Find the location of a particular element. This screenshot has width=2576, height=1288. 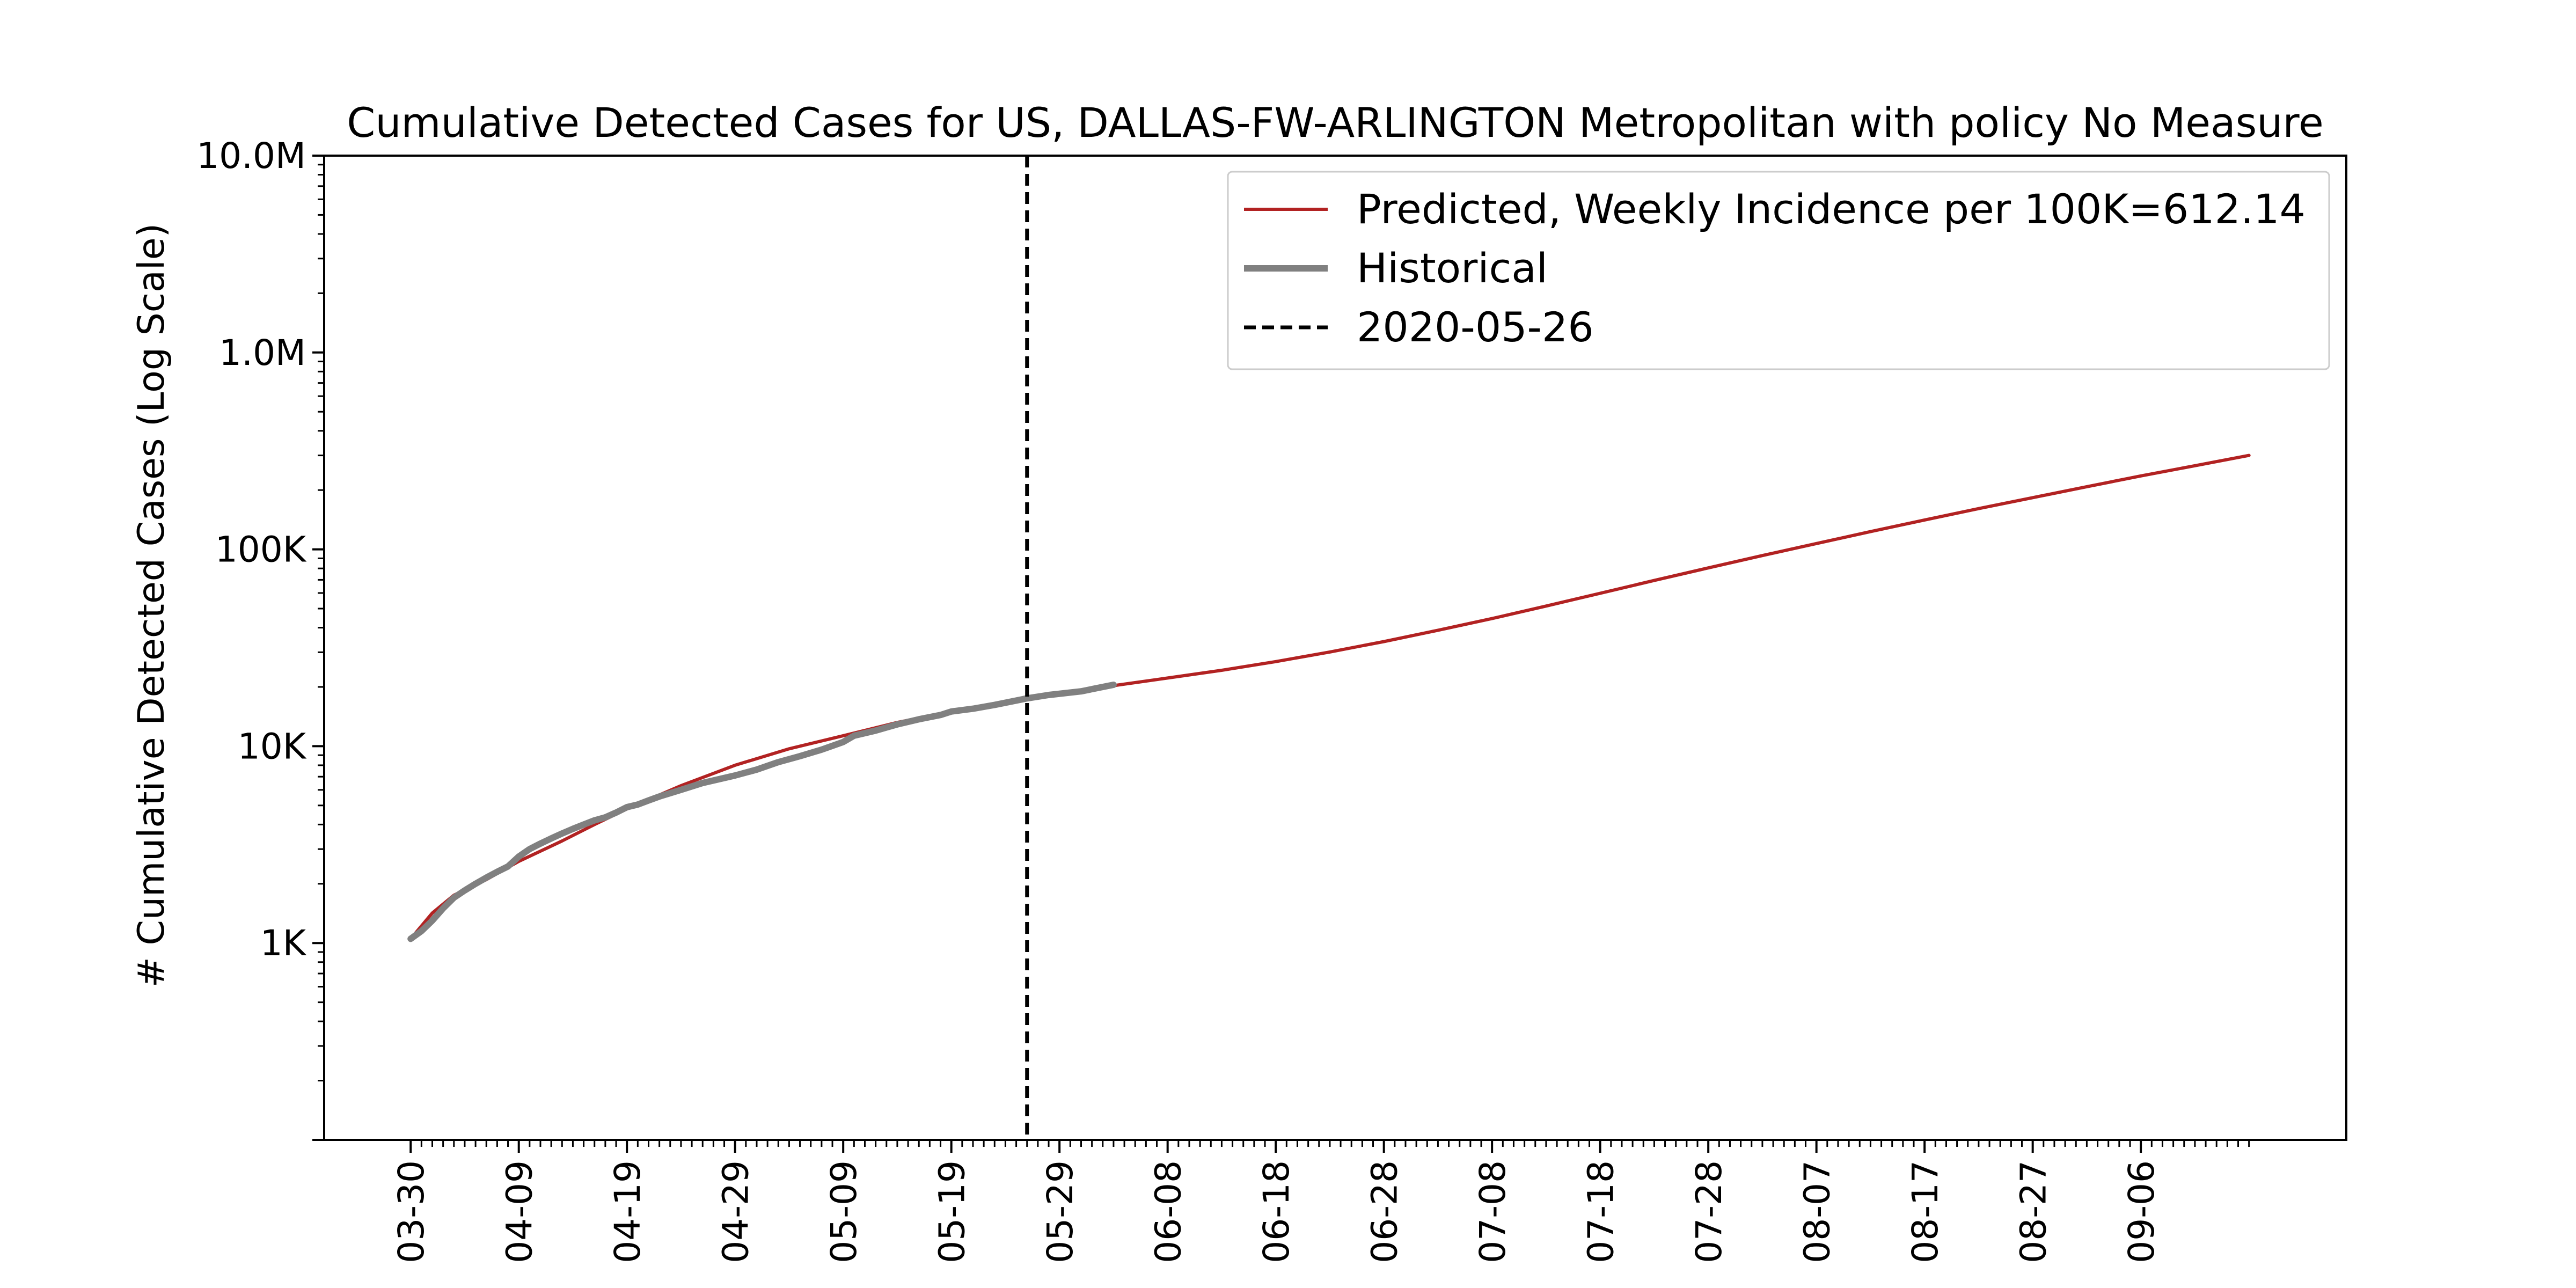

y-tick-label: 10.0M is located at coordinates (251, 156).